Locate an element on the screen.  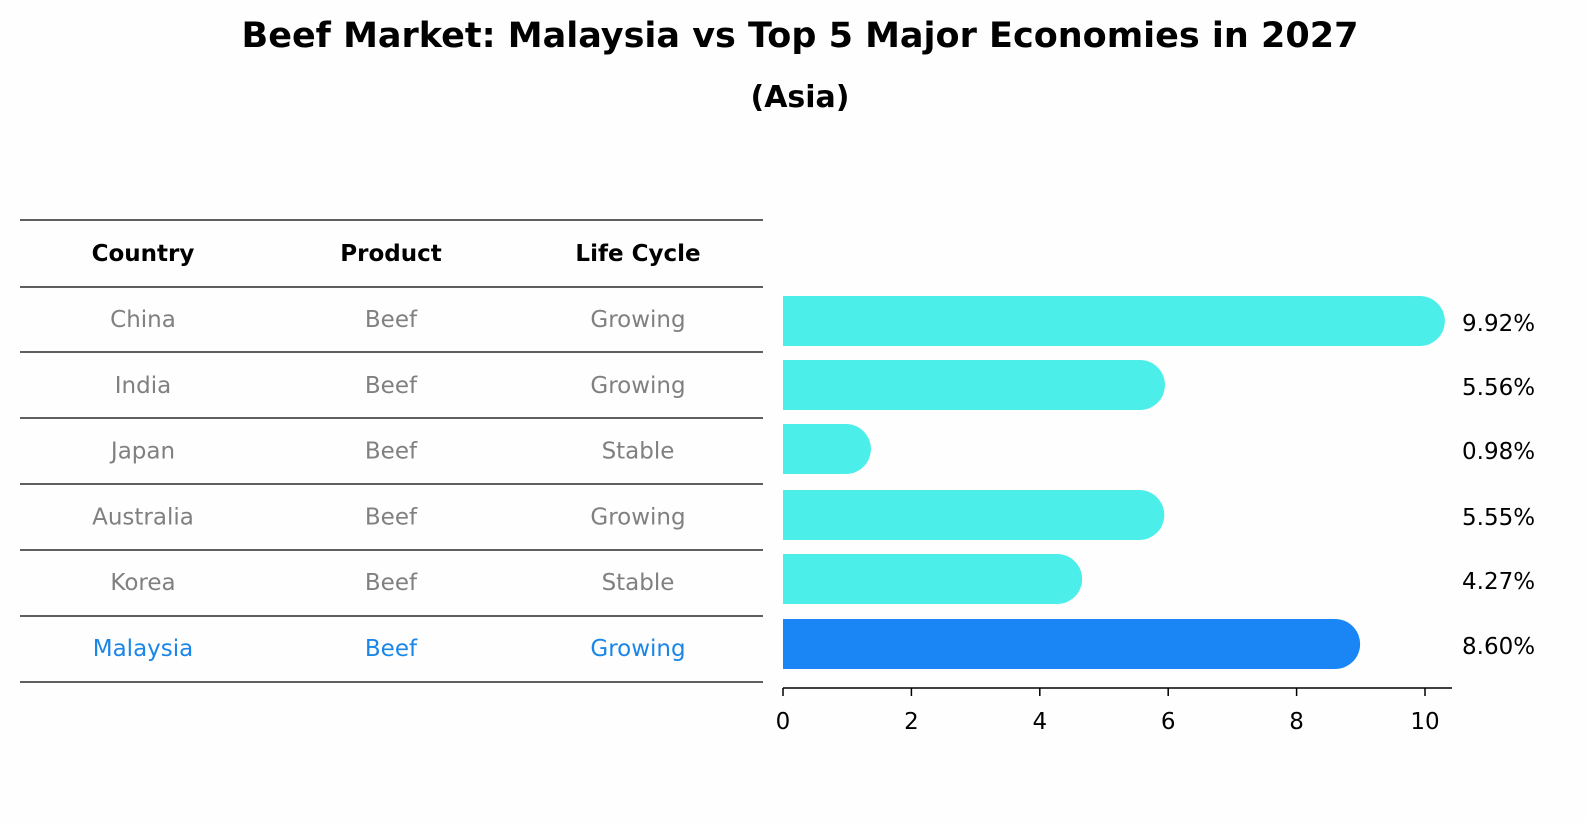
table-cell: China is located at coordinates (143, 320).